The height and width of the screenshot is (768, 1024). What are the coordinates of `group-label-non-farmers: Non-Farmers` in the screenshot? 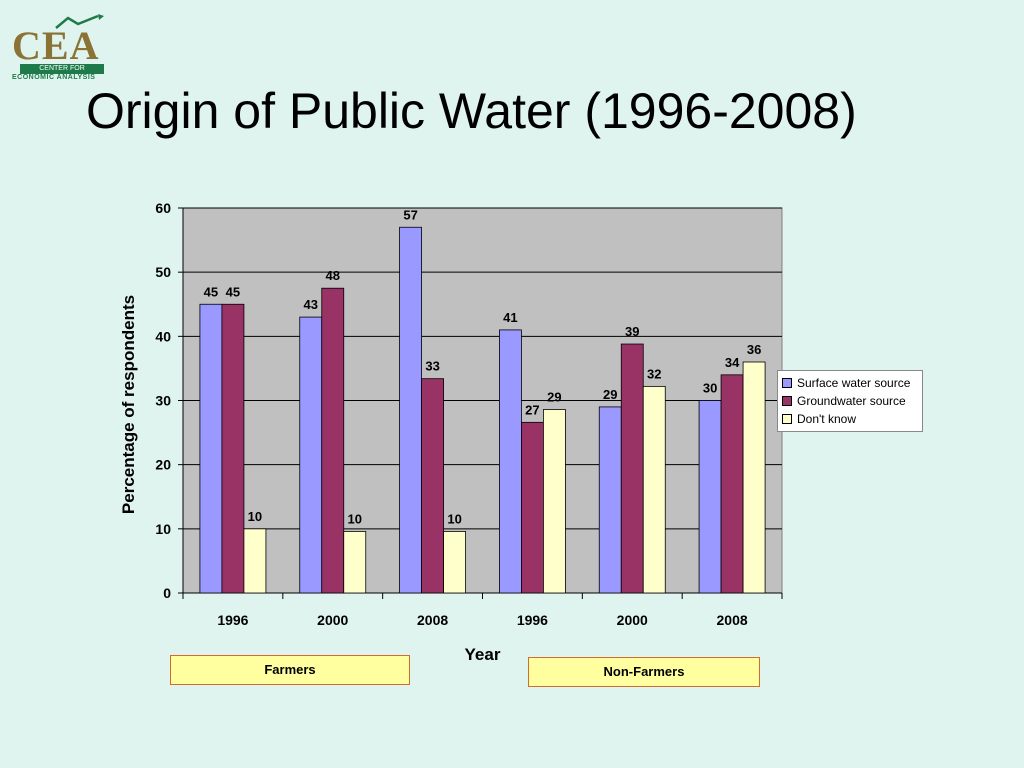 It's located at (644, 672).